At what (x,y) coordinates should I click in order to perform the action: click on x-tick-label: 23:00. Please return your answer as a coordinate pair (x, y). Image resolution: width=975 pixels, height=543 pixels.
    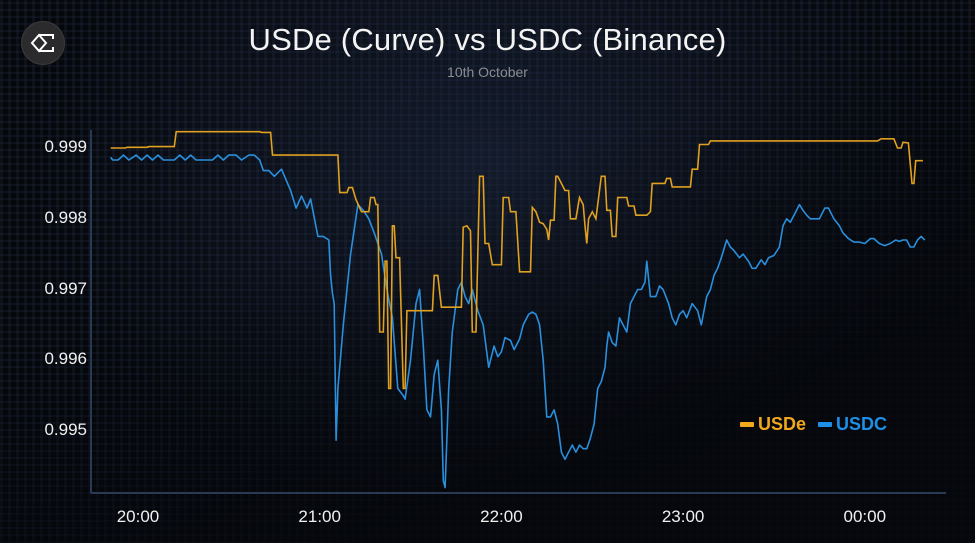
    Looking at the image, I should click on (683, 516).